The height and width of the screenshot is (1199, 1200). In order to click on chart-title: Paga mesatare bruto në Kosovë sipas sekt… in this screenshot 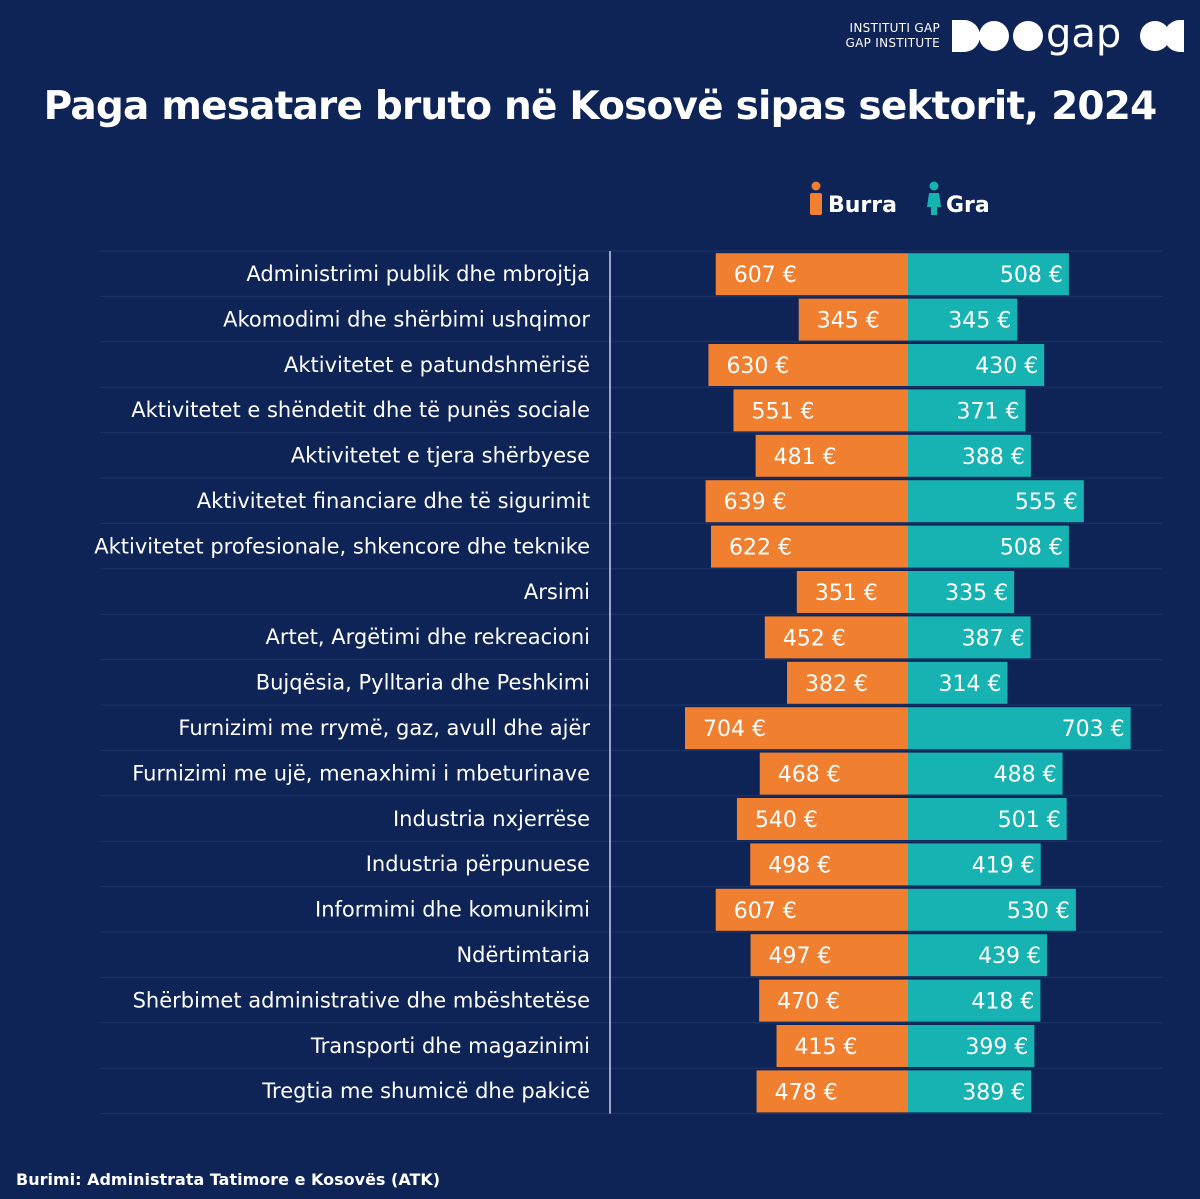, I will do `click(600, 106)`.